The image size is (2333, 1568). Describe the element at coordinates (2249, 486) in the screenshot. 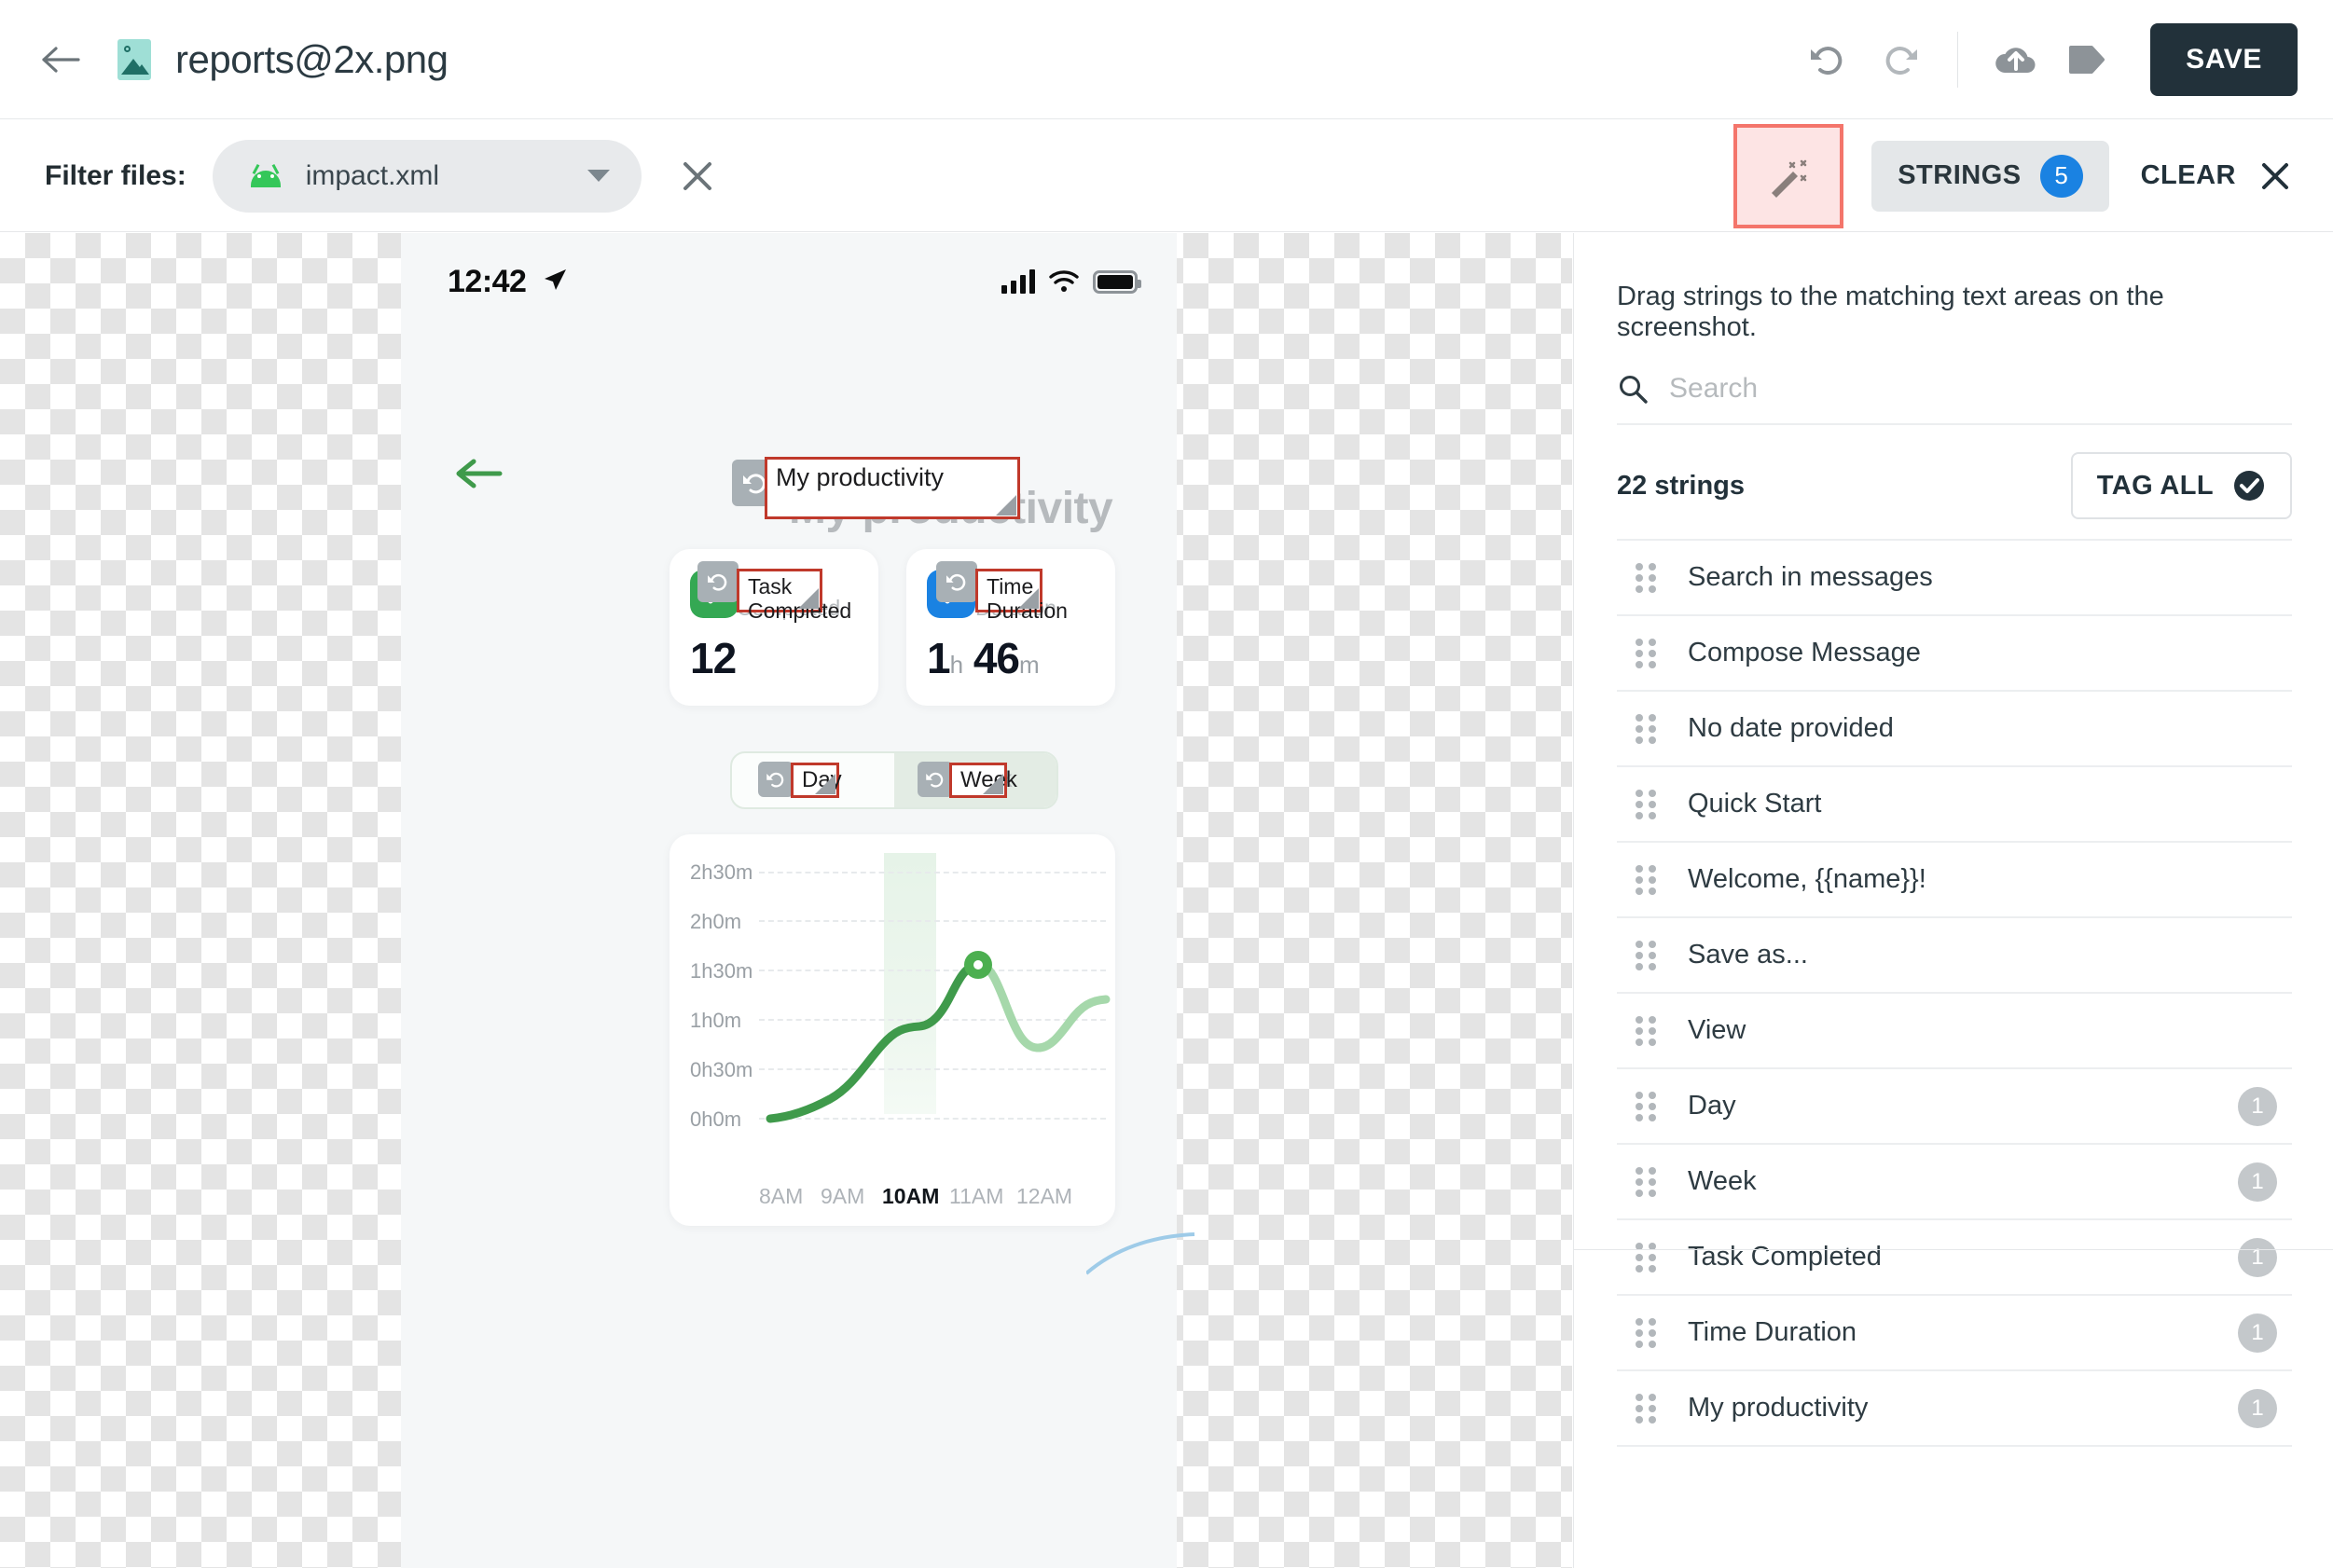

I see `check-circle-icon` at that location.